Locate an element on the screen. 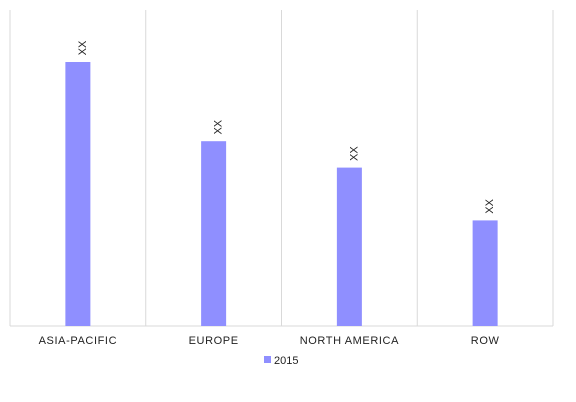 This screenshot has width=576, height=402. legend-label: 2015 is located at coordinates (286, 361).